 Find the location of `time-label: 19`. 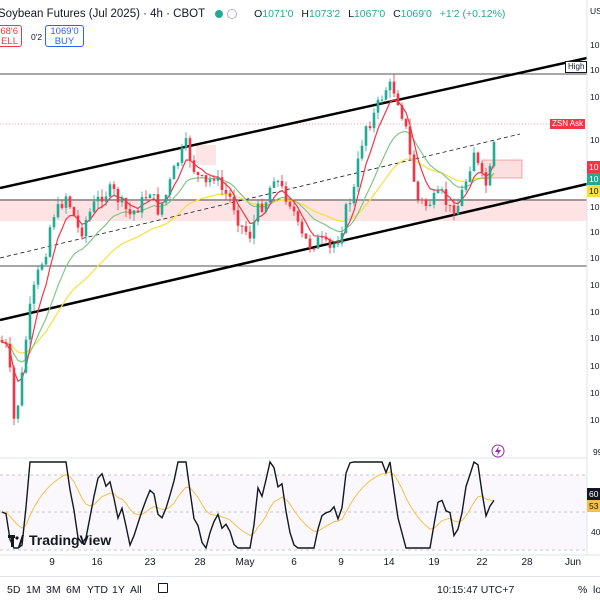

time-label: 19 is located at coordinates (434, 562).